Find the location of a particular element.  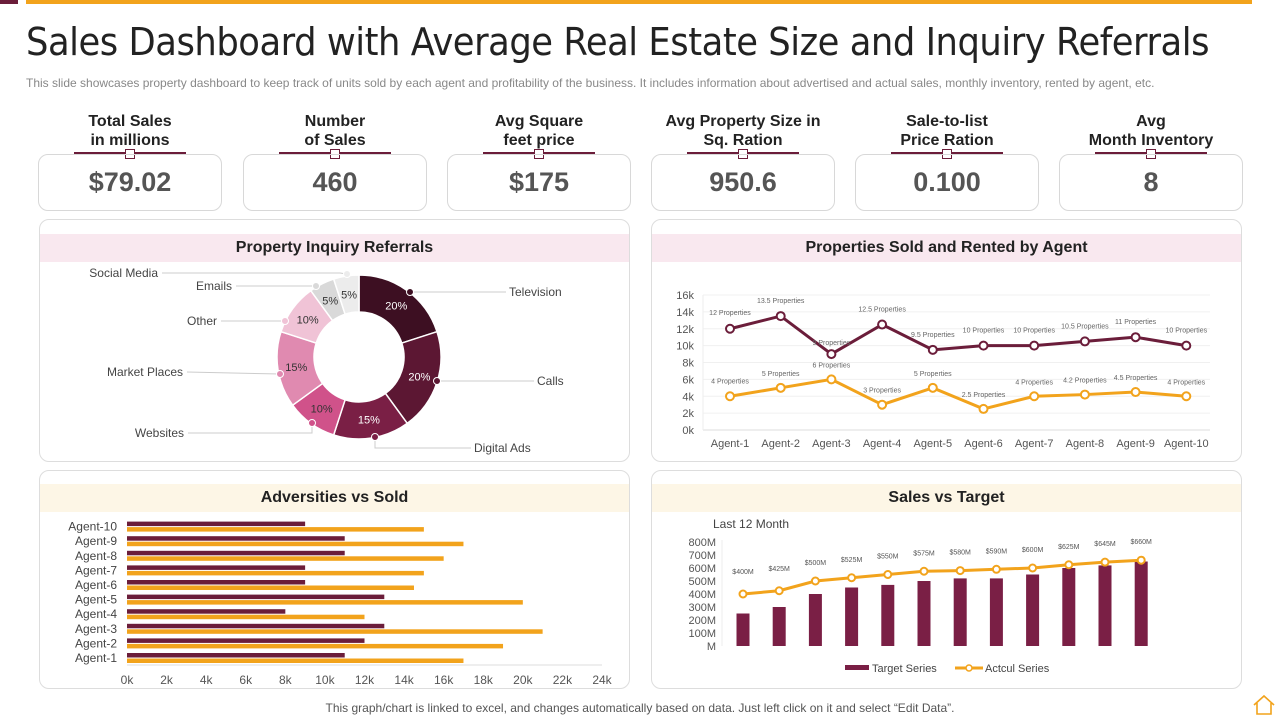

x-tick-label: 4k is located at coordinates (207, 680).